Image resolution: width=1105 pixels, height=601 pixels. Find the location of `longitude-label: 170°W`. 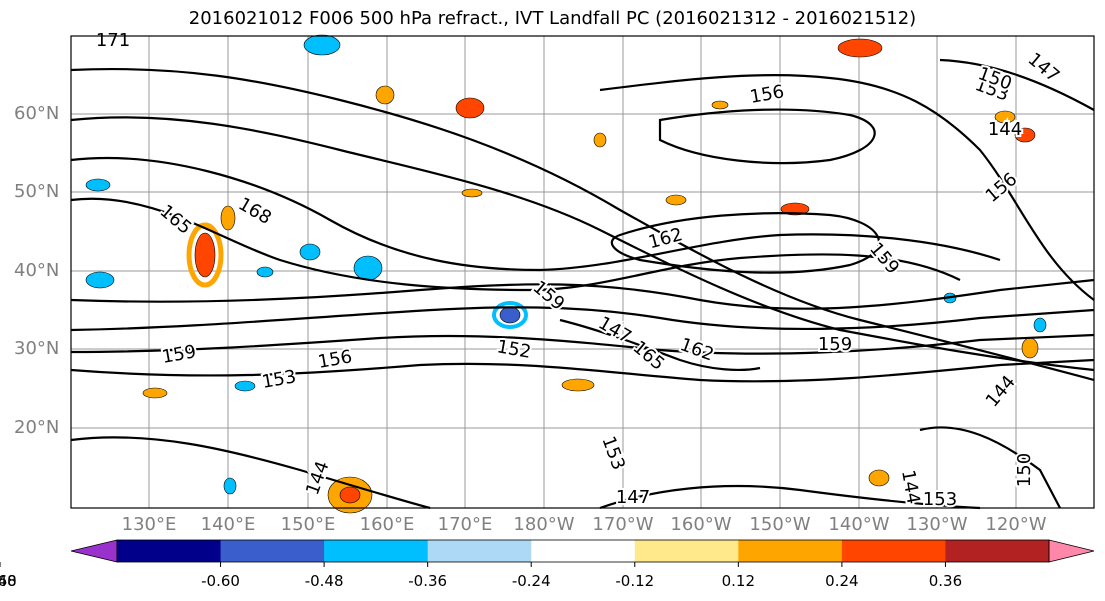

longitude-label: 170°W is located at coordinates (623, 524).